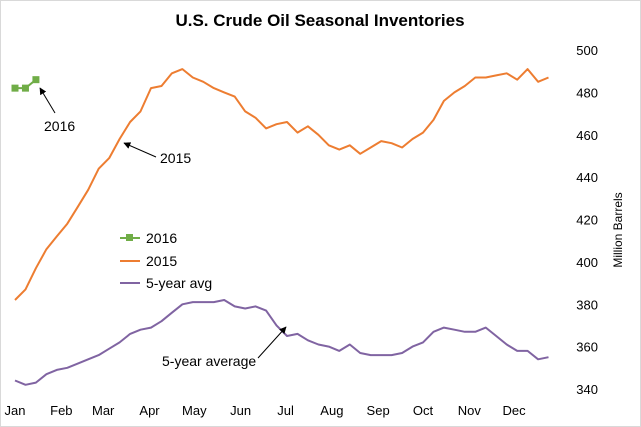 This screenshot has width=641, height=427. What do you see at coordinates (194, 410) in the screenshot?
I see `x-tick-label: May` at bounding box center [194, 410].